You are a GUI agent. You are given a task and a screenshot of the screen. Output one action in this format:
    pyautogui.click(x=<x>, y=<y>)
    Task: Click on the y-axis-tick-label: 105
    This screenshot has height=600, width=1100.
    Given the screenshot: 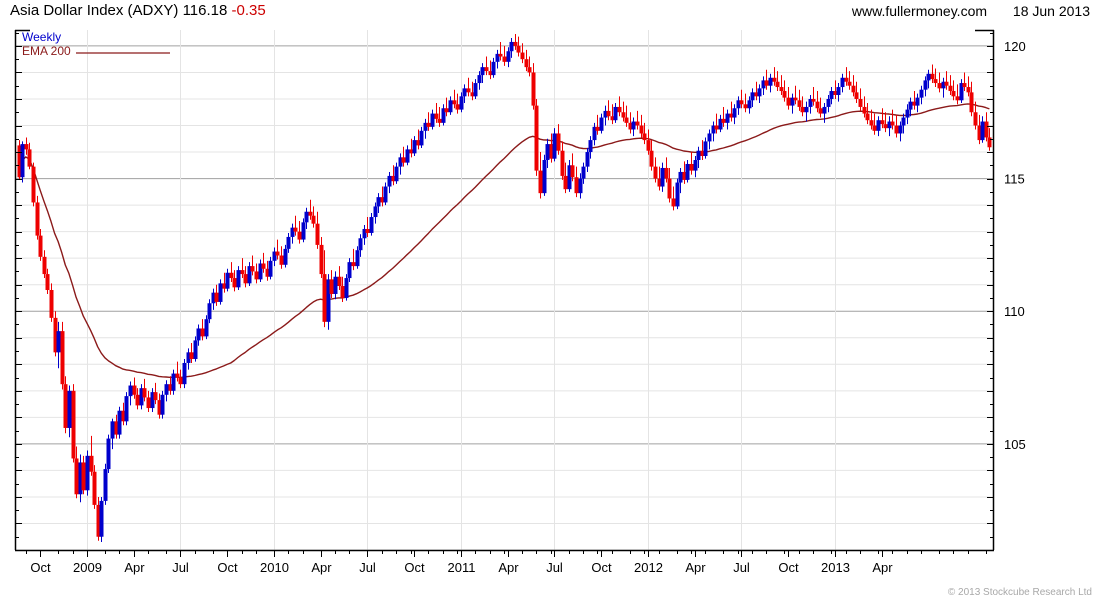 What is the action you would take?
    pyautogui.click(x=1015, y=444)
    